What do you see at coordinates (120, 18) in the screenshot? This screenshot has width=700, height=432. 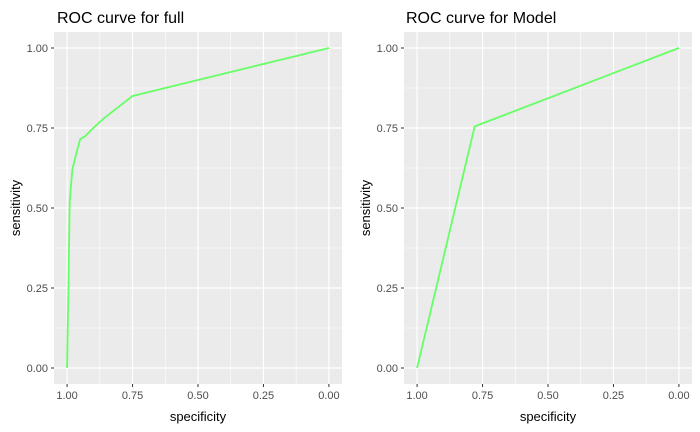 I see `chart-title: ROC curve for full` at bounding box center [120, 18].